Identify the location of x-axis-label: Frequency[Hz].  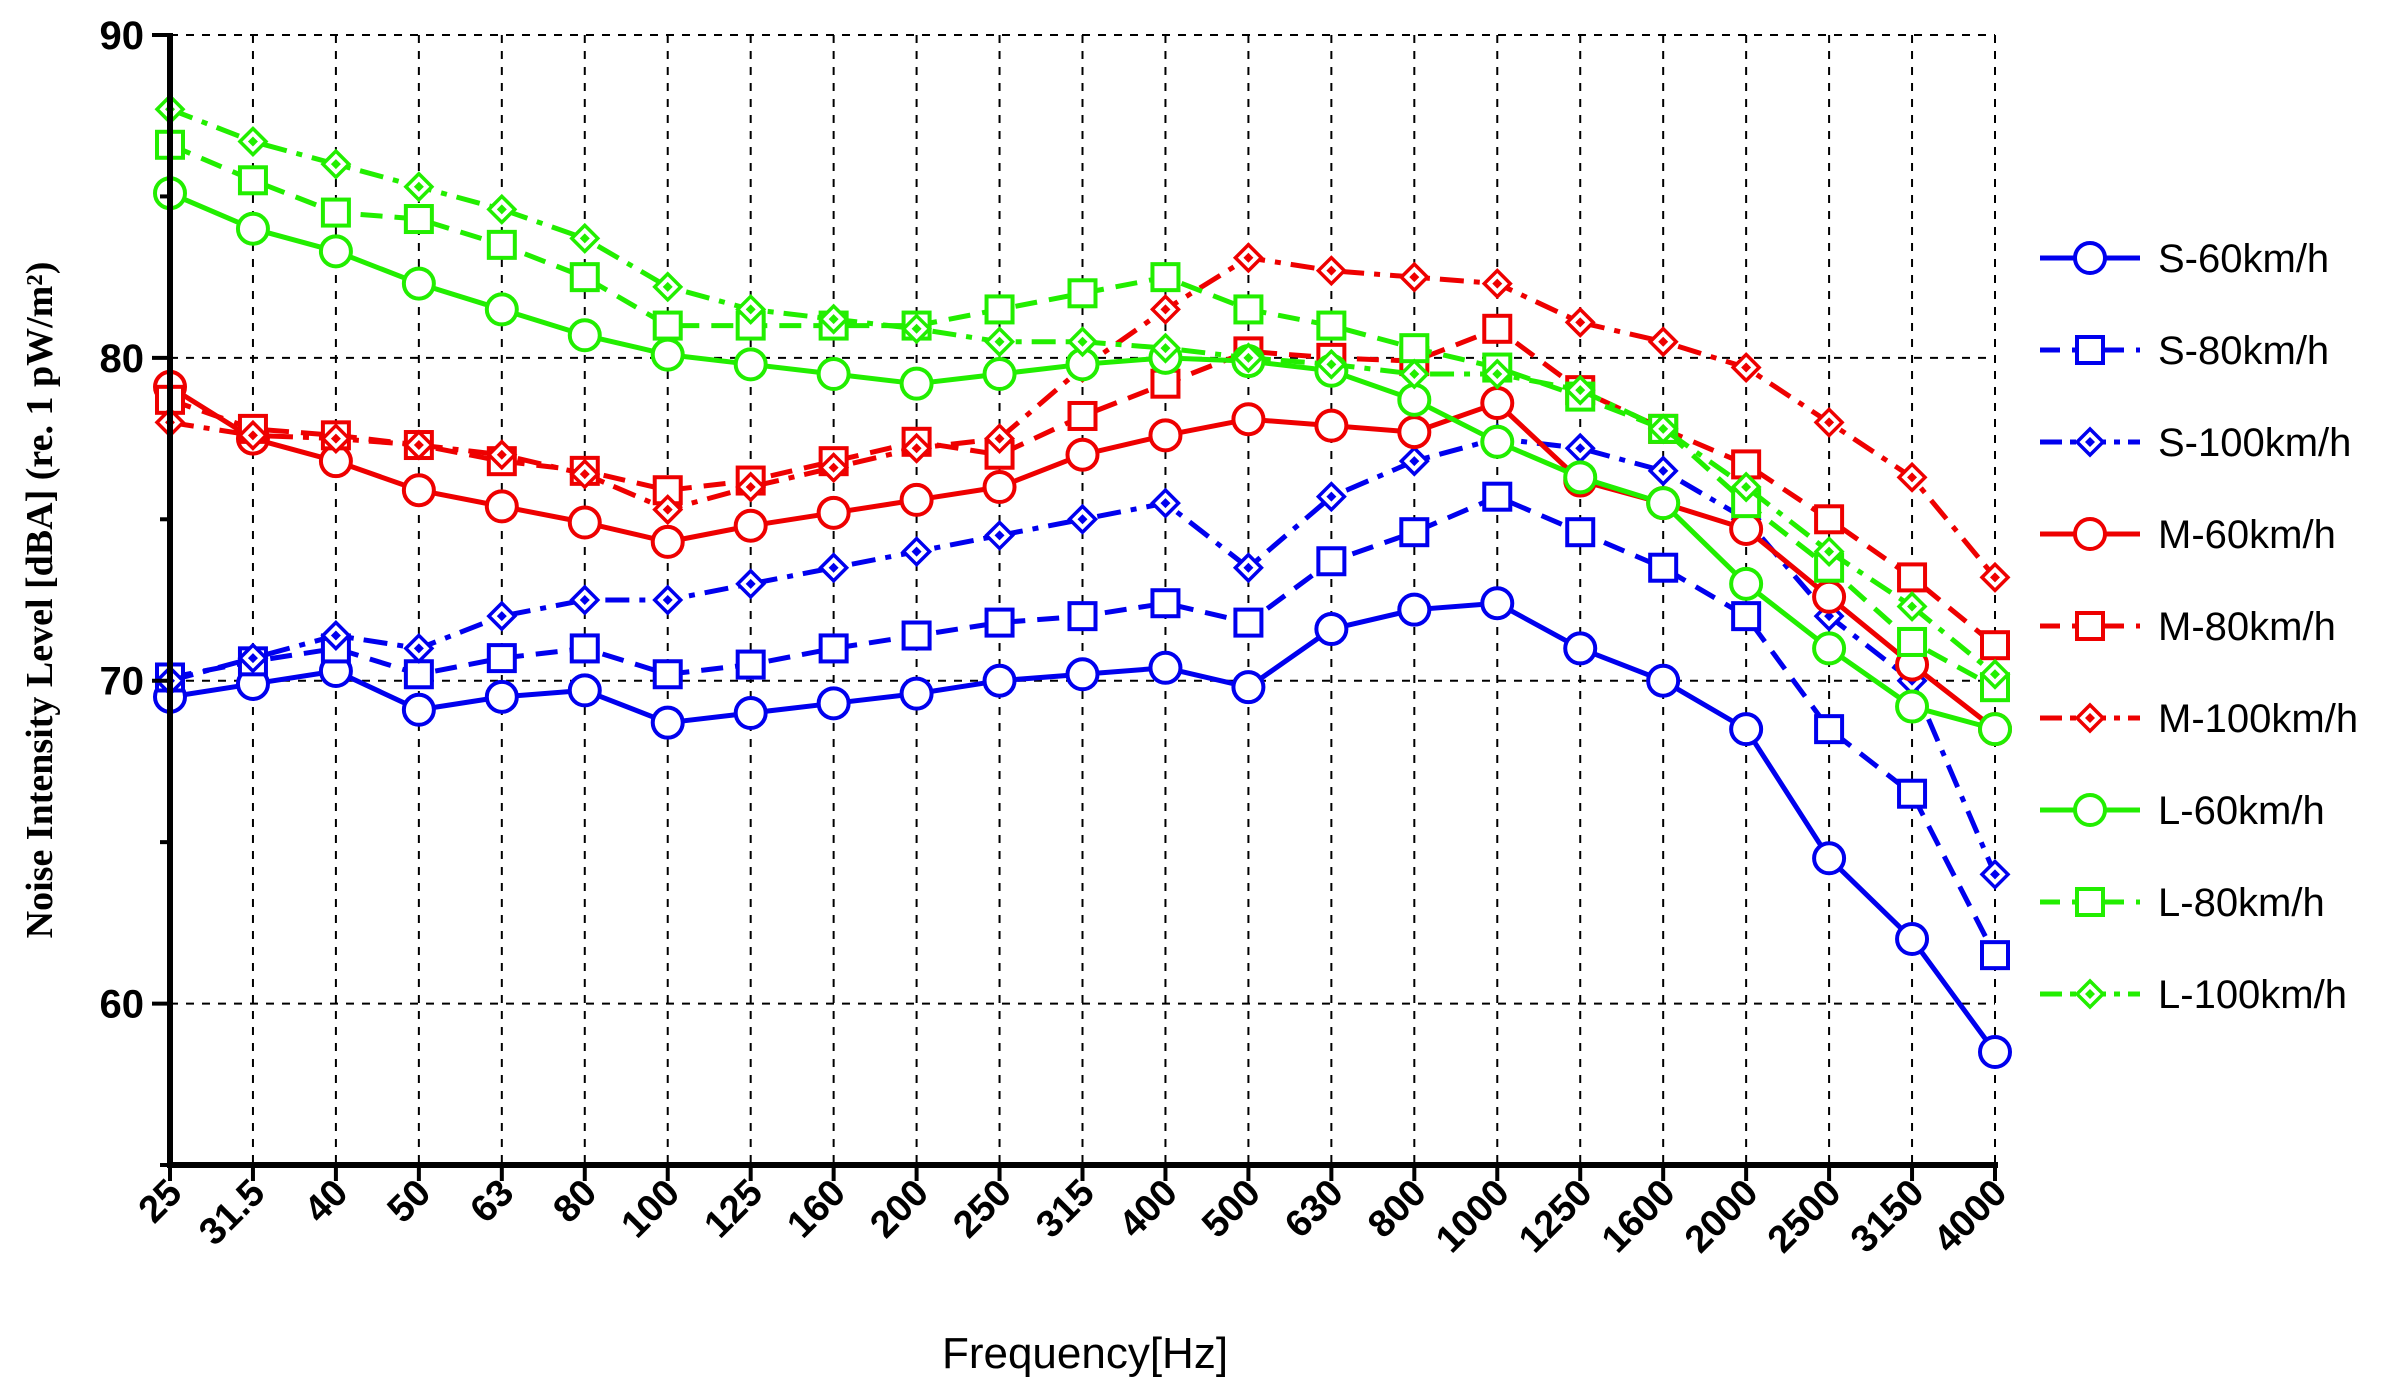
(1085, 1353).